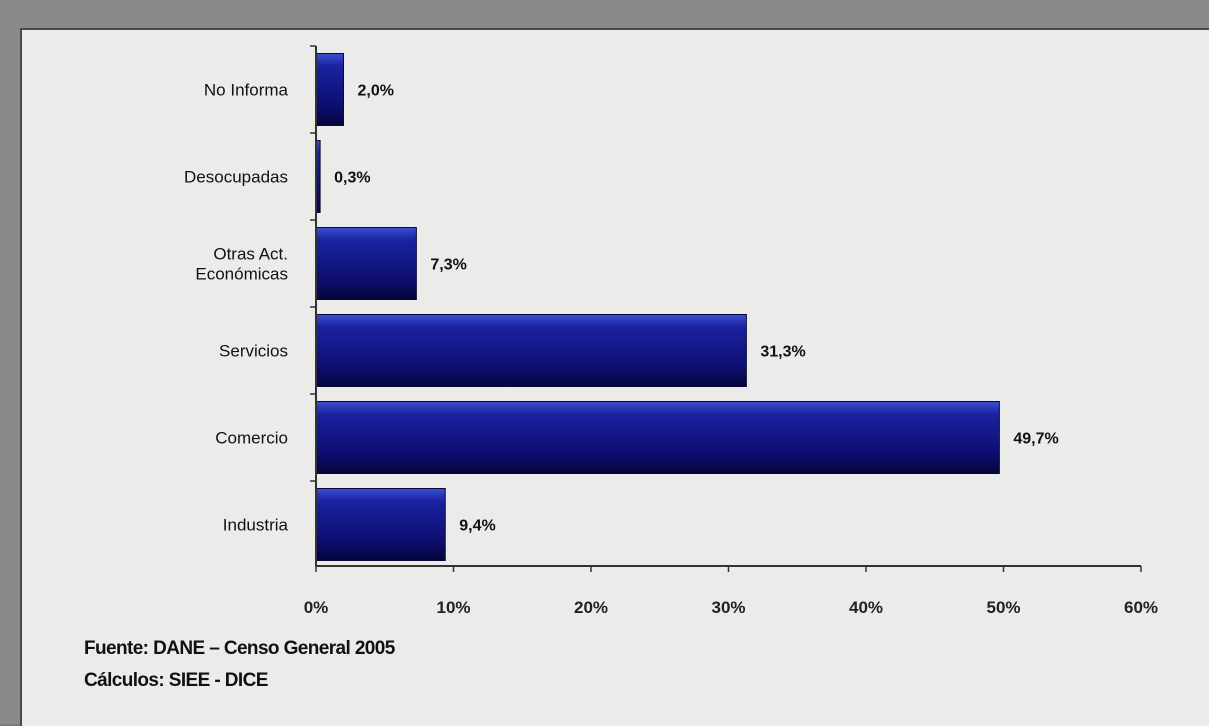 The image size is (1209, 726). I want to click on value-label: 7,3%, so click(448, 265).